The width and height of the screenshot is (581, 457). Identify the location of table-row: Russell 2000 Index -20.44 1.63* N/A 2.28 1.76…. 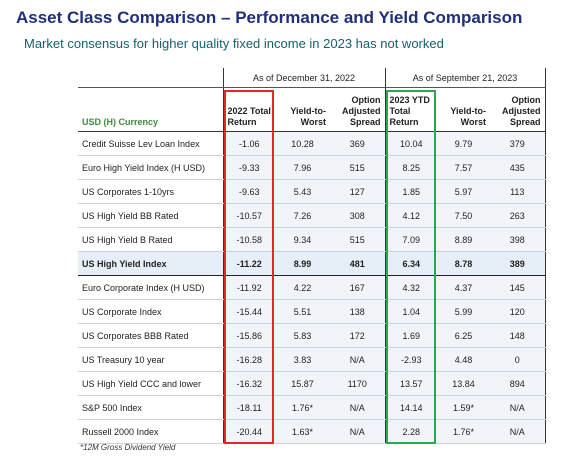
(312, 431).